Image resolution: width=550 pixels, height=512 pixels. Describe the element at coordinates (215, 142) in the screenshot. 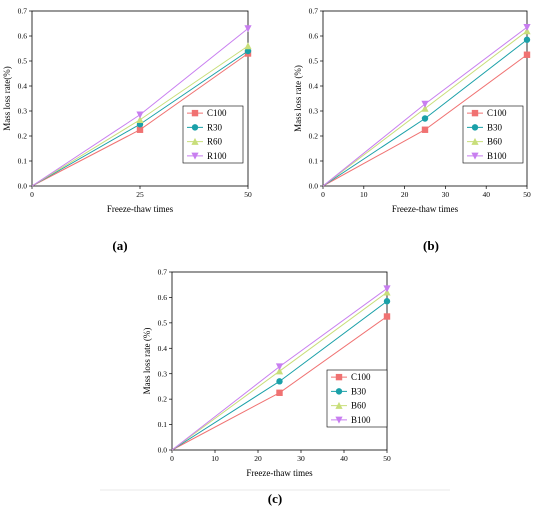

I see `legend-label: R60` at that location.